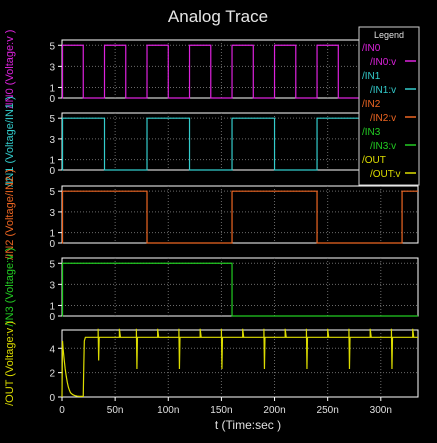  Describe the element at coordinates (371, 48) in the screenshot. I see `legend-group-label: /IN0` at that location.